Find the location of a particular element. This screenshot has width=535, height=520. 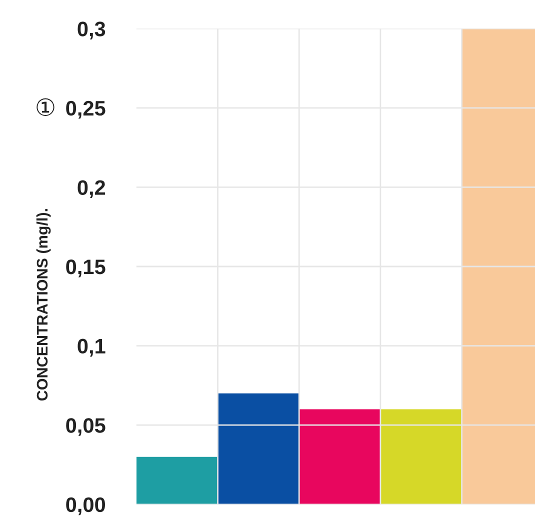

y-tick-label: 0,2 is located at coordinates (92, 189).